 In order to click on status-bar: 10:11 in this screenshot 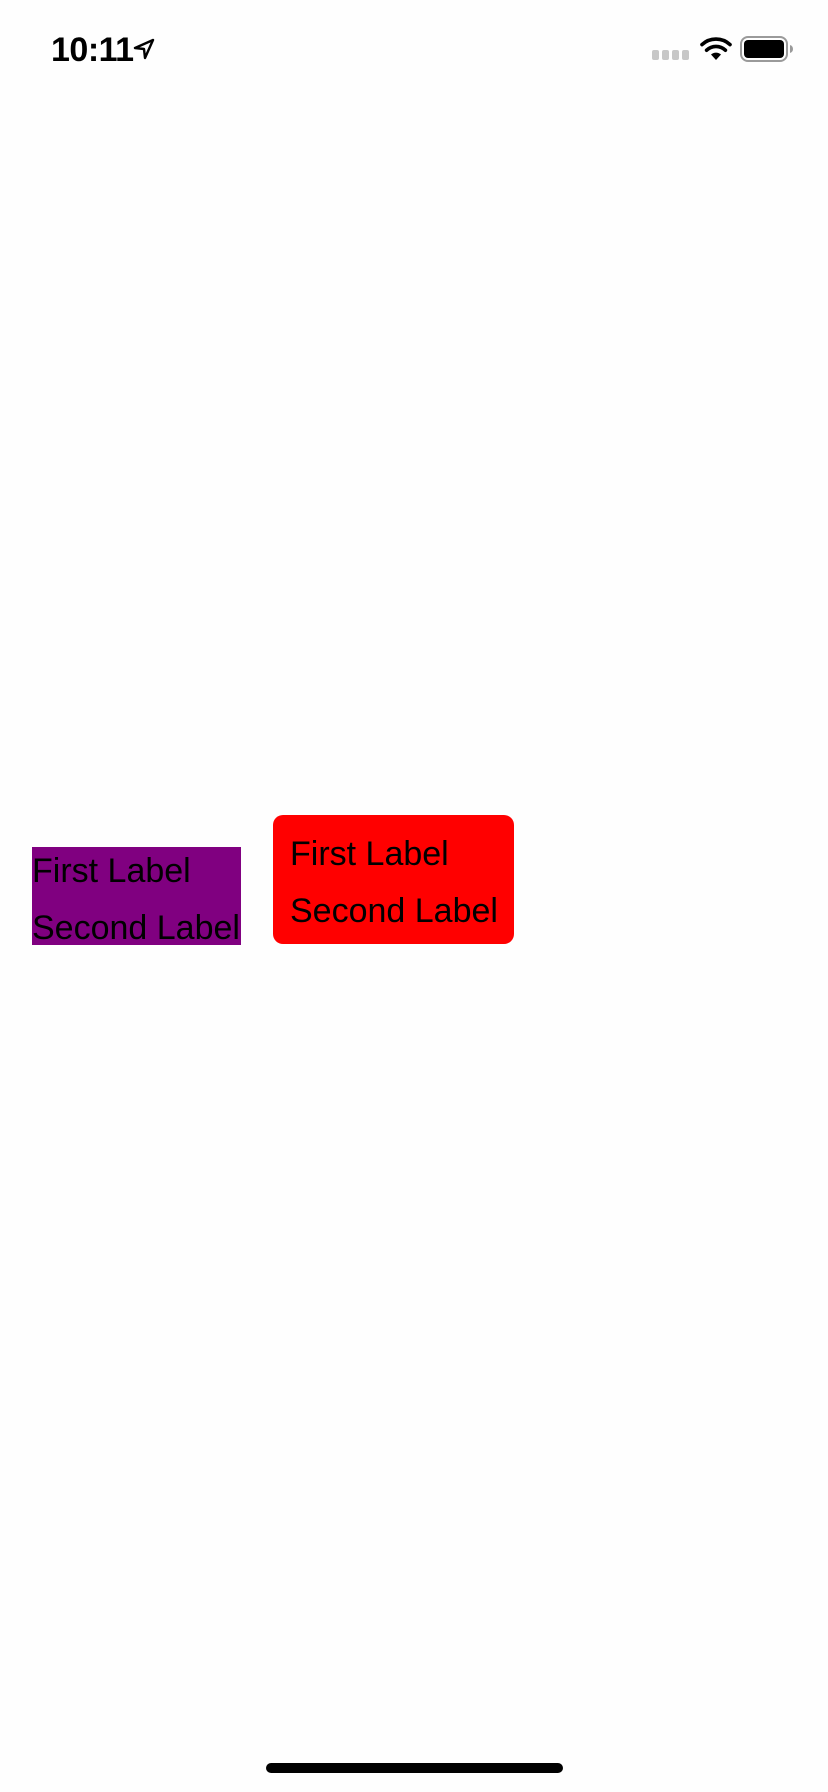, I will do `click(414, 50)`.